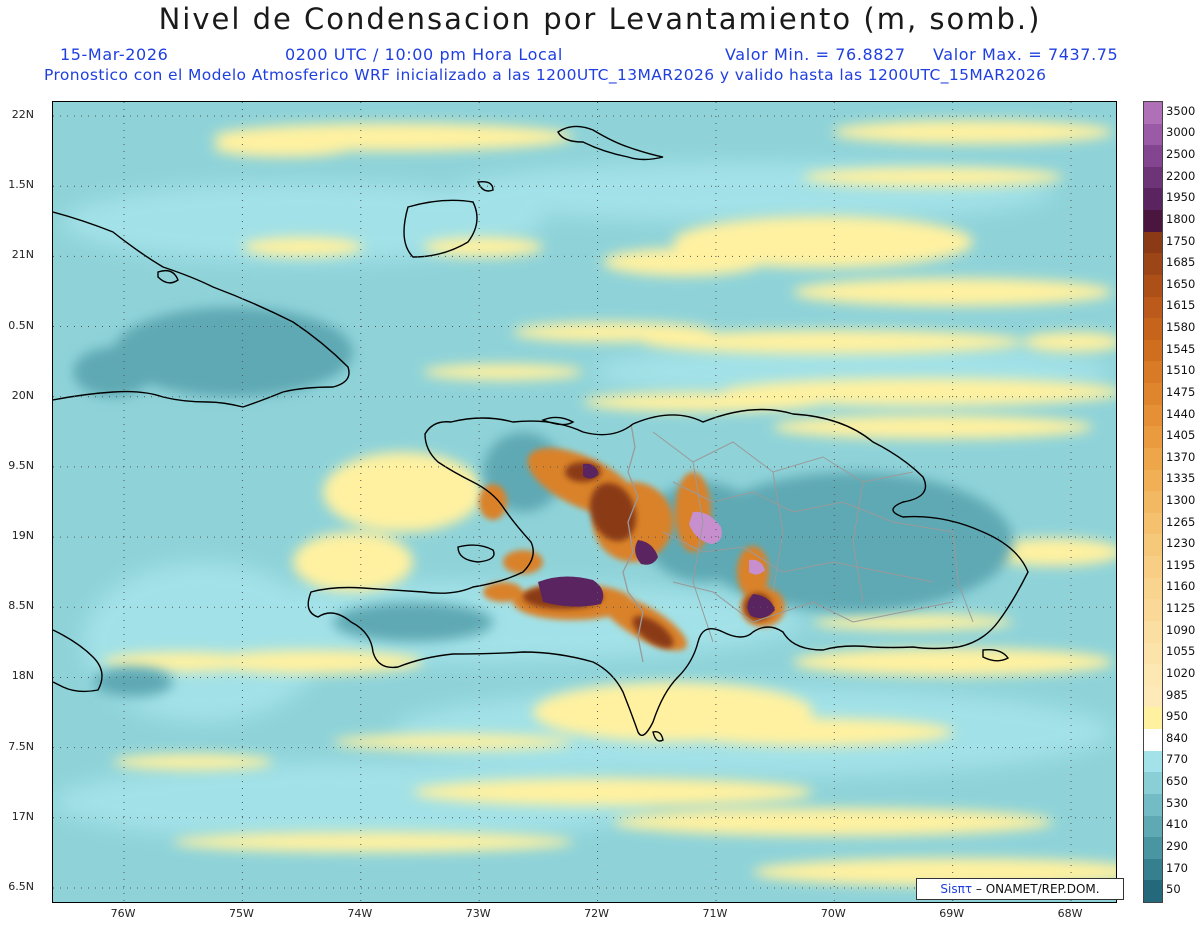  Describe the element at coordinates (22, 536) in the screenshot. I see `lat-tick-label: 19N` at that location.